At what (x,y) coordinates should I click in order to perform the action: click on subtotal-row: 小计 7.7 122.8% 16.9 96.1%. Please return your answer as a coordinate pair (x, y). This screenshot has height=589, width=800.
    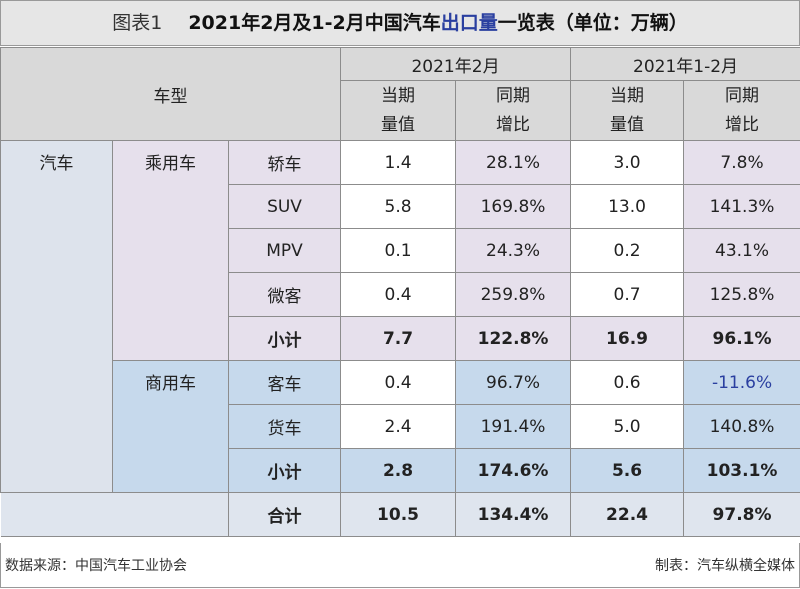
    Looking at the image, I should click on (400, 338).